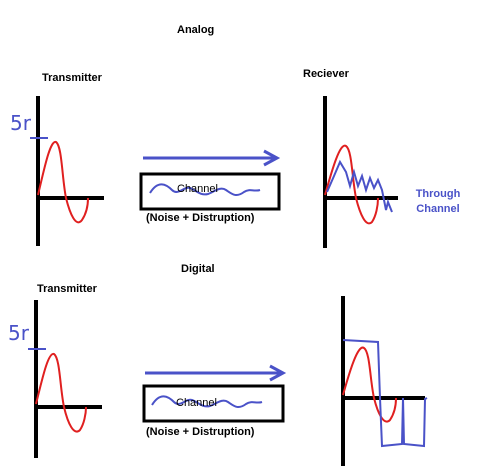 This screenshot has width=495, height=468. I want to click on digital-channel-label: Channel, so click(196, 403).